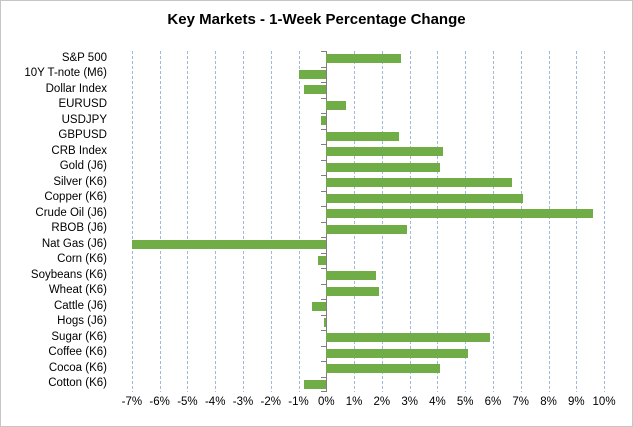 The image size is (633, 427). What do you see at coordinates (353, 291) in the screenshot?
I see `bar-wheat-k6` at bounding box center [353, 291].